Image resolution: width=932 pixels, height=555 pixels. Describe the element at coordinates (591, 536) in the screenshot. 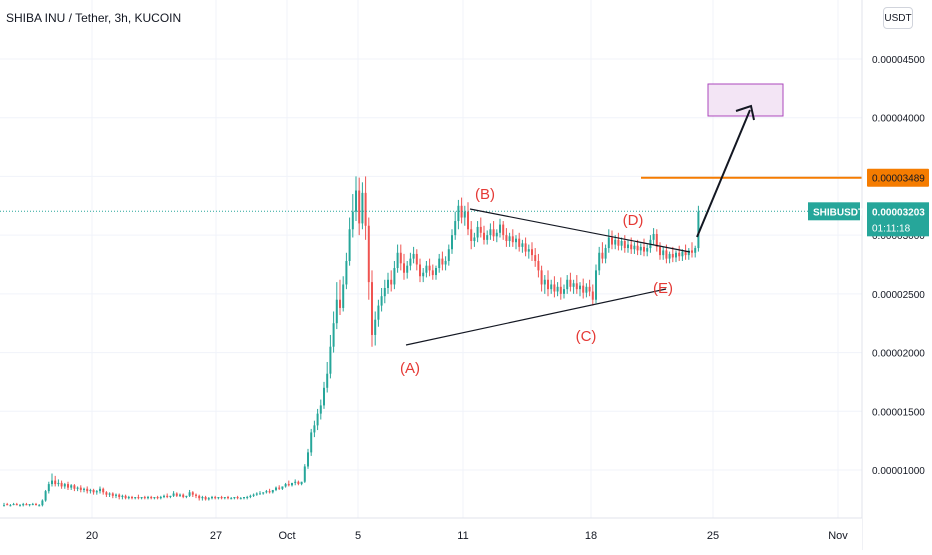

I see `time-tick-label: 18` at that location.